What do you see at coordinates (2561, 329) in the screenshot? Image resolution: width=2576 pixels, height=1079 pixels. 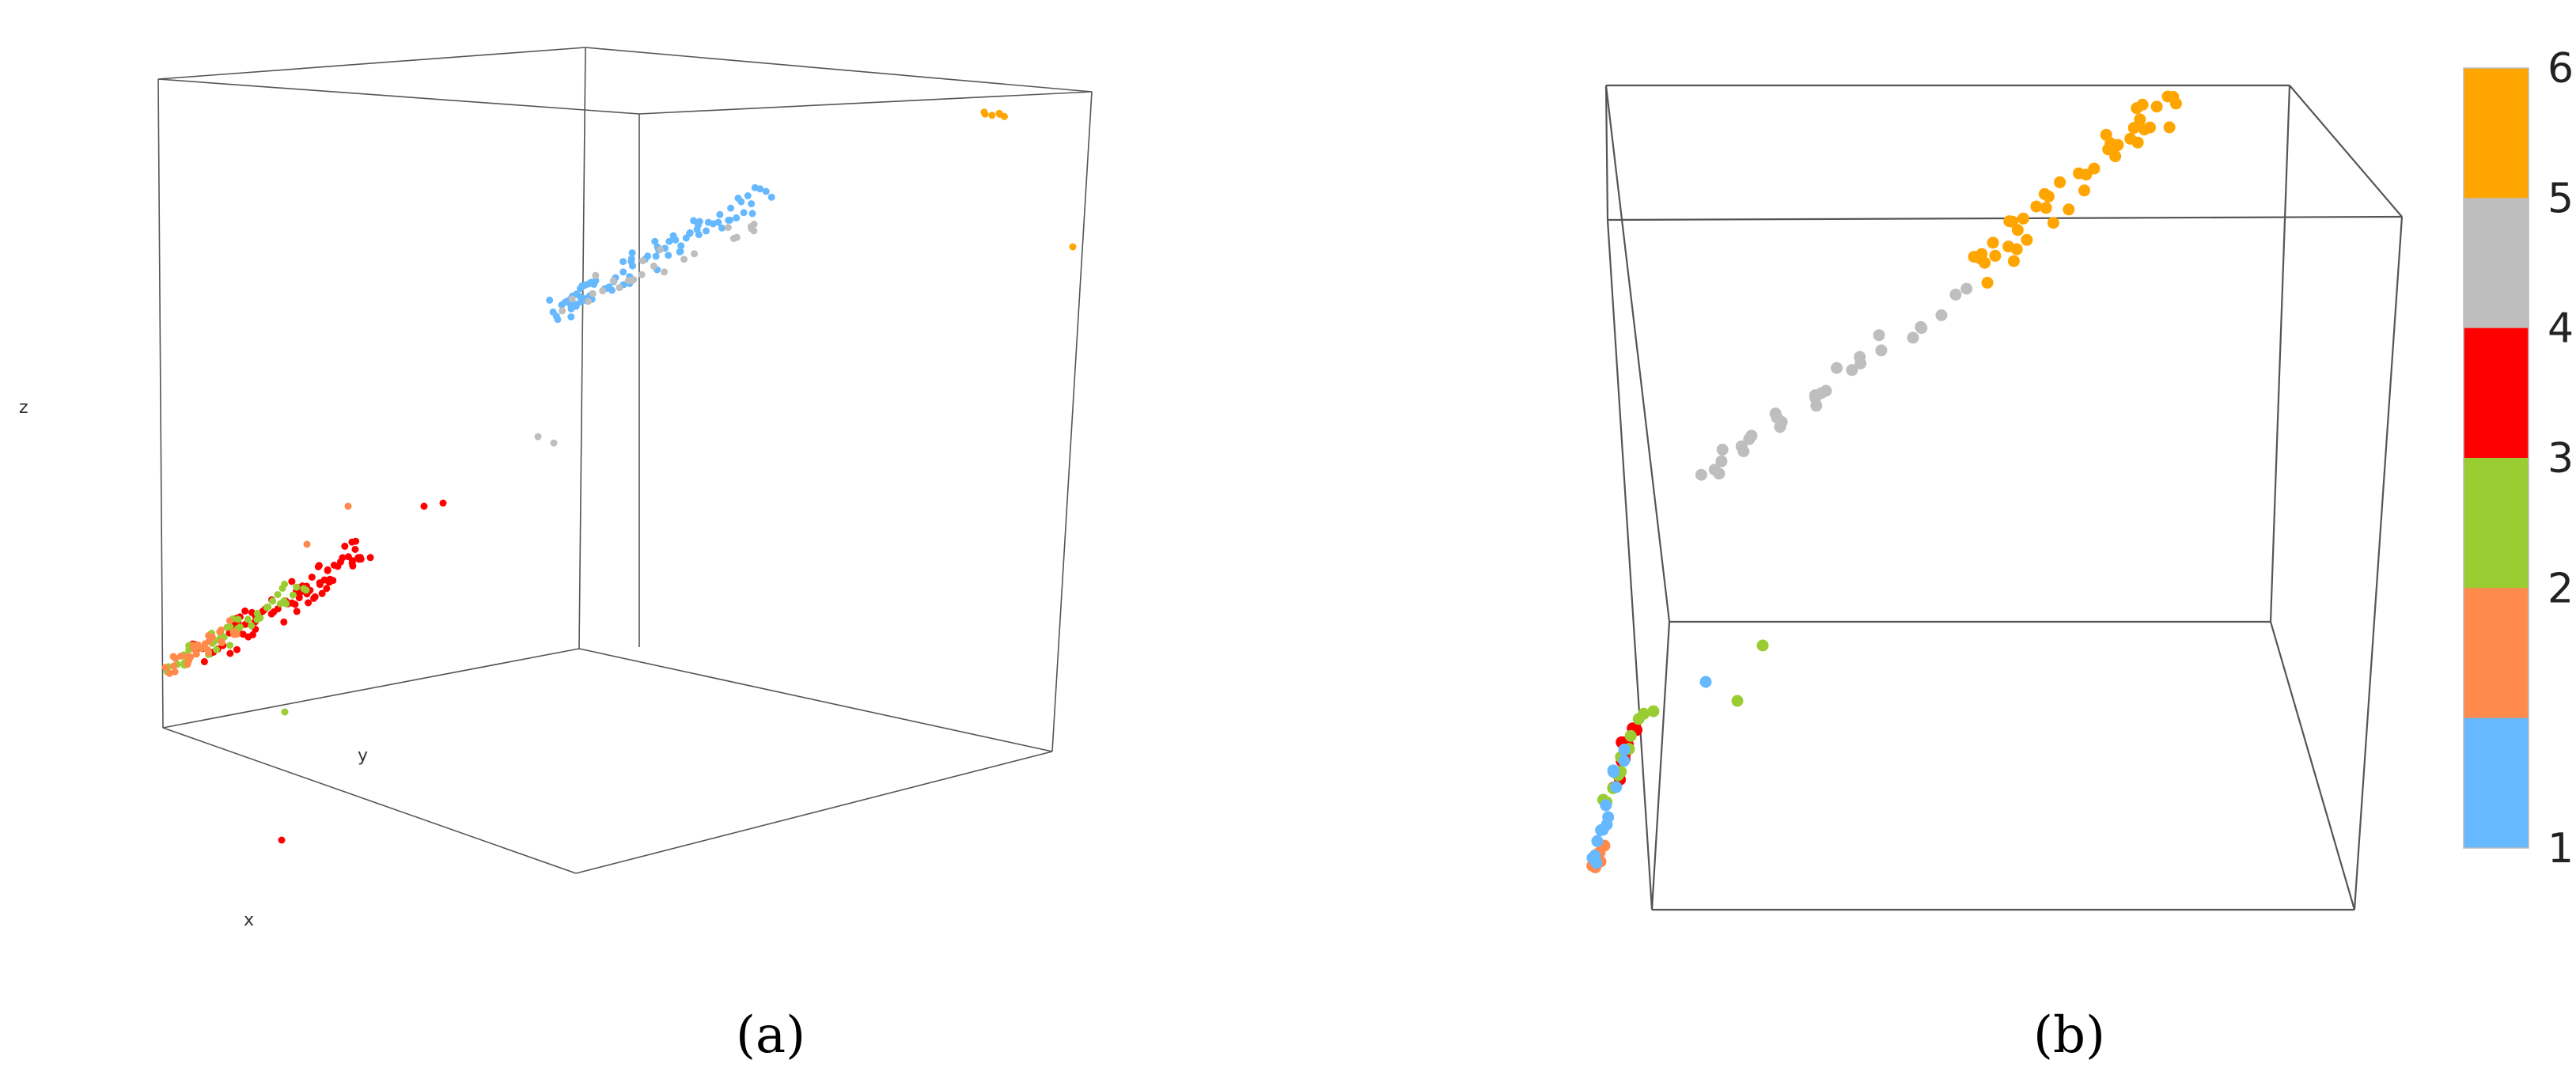 I see `colorbar-tick-label: 4` at bounding box center [2561, 329].